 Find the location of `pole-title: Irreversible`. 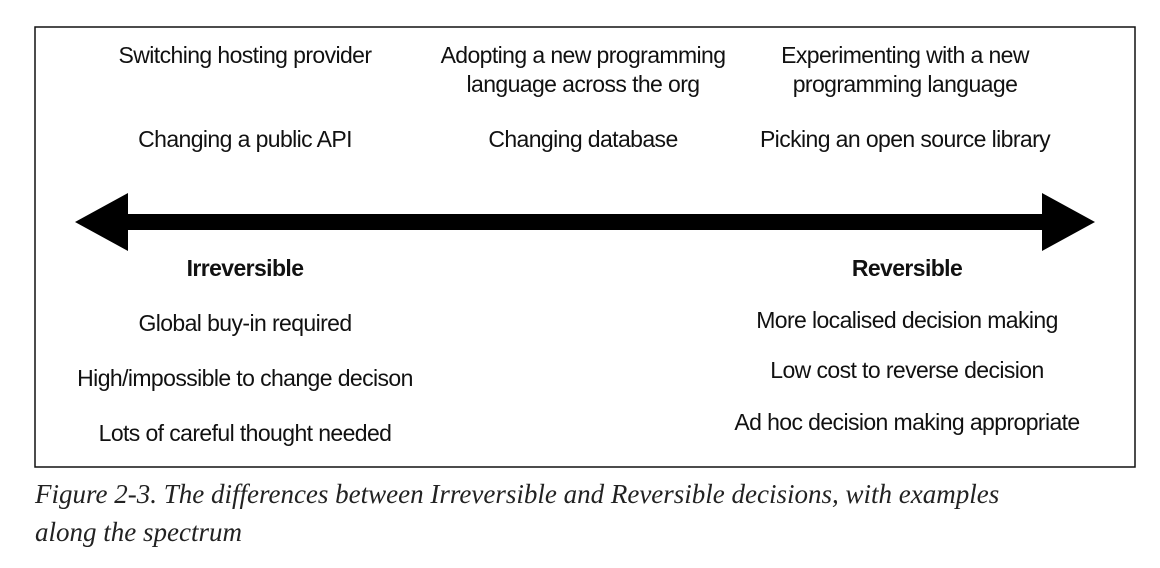

pole-title: Irreversible is located at coordinates (245, 268).